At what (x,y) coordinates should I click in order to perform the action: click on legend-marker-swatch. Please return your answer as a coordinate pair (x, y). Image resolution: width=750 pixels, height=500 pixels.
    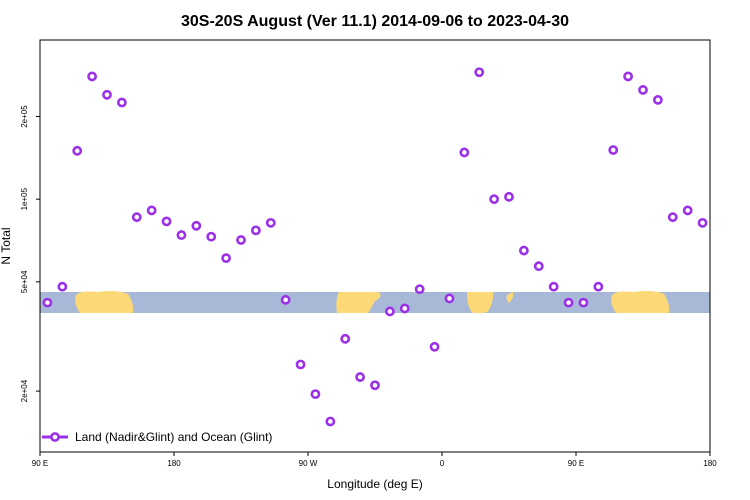
    Looking at the image, I should click on (55, 437).